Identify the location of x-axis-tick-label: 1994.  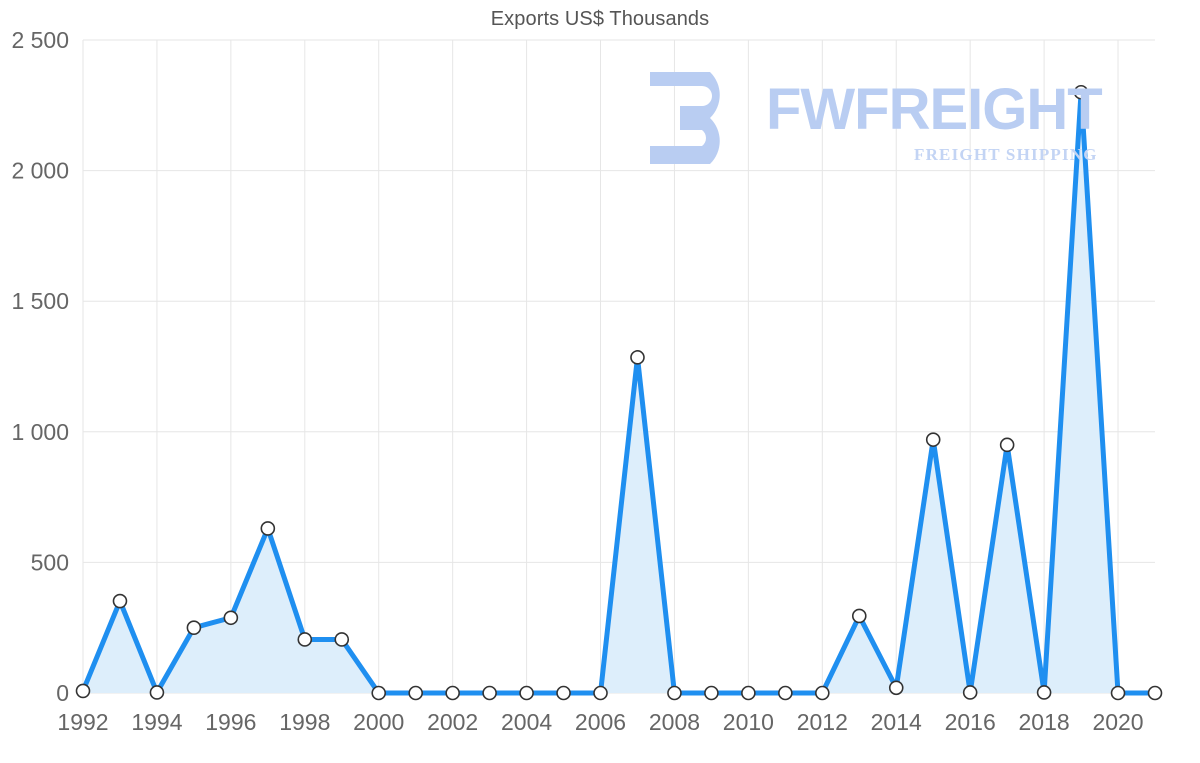
(156, 722).